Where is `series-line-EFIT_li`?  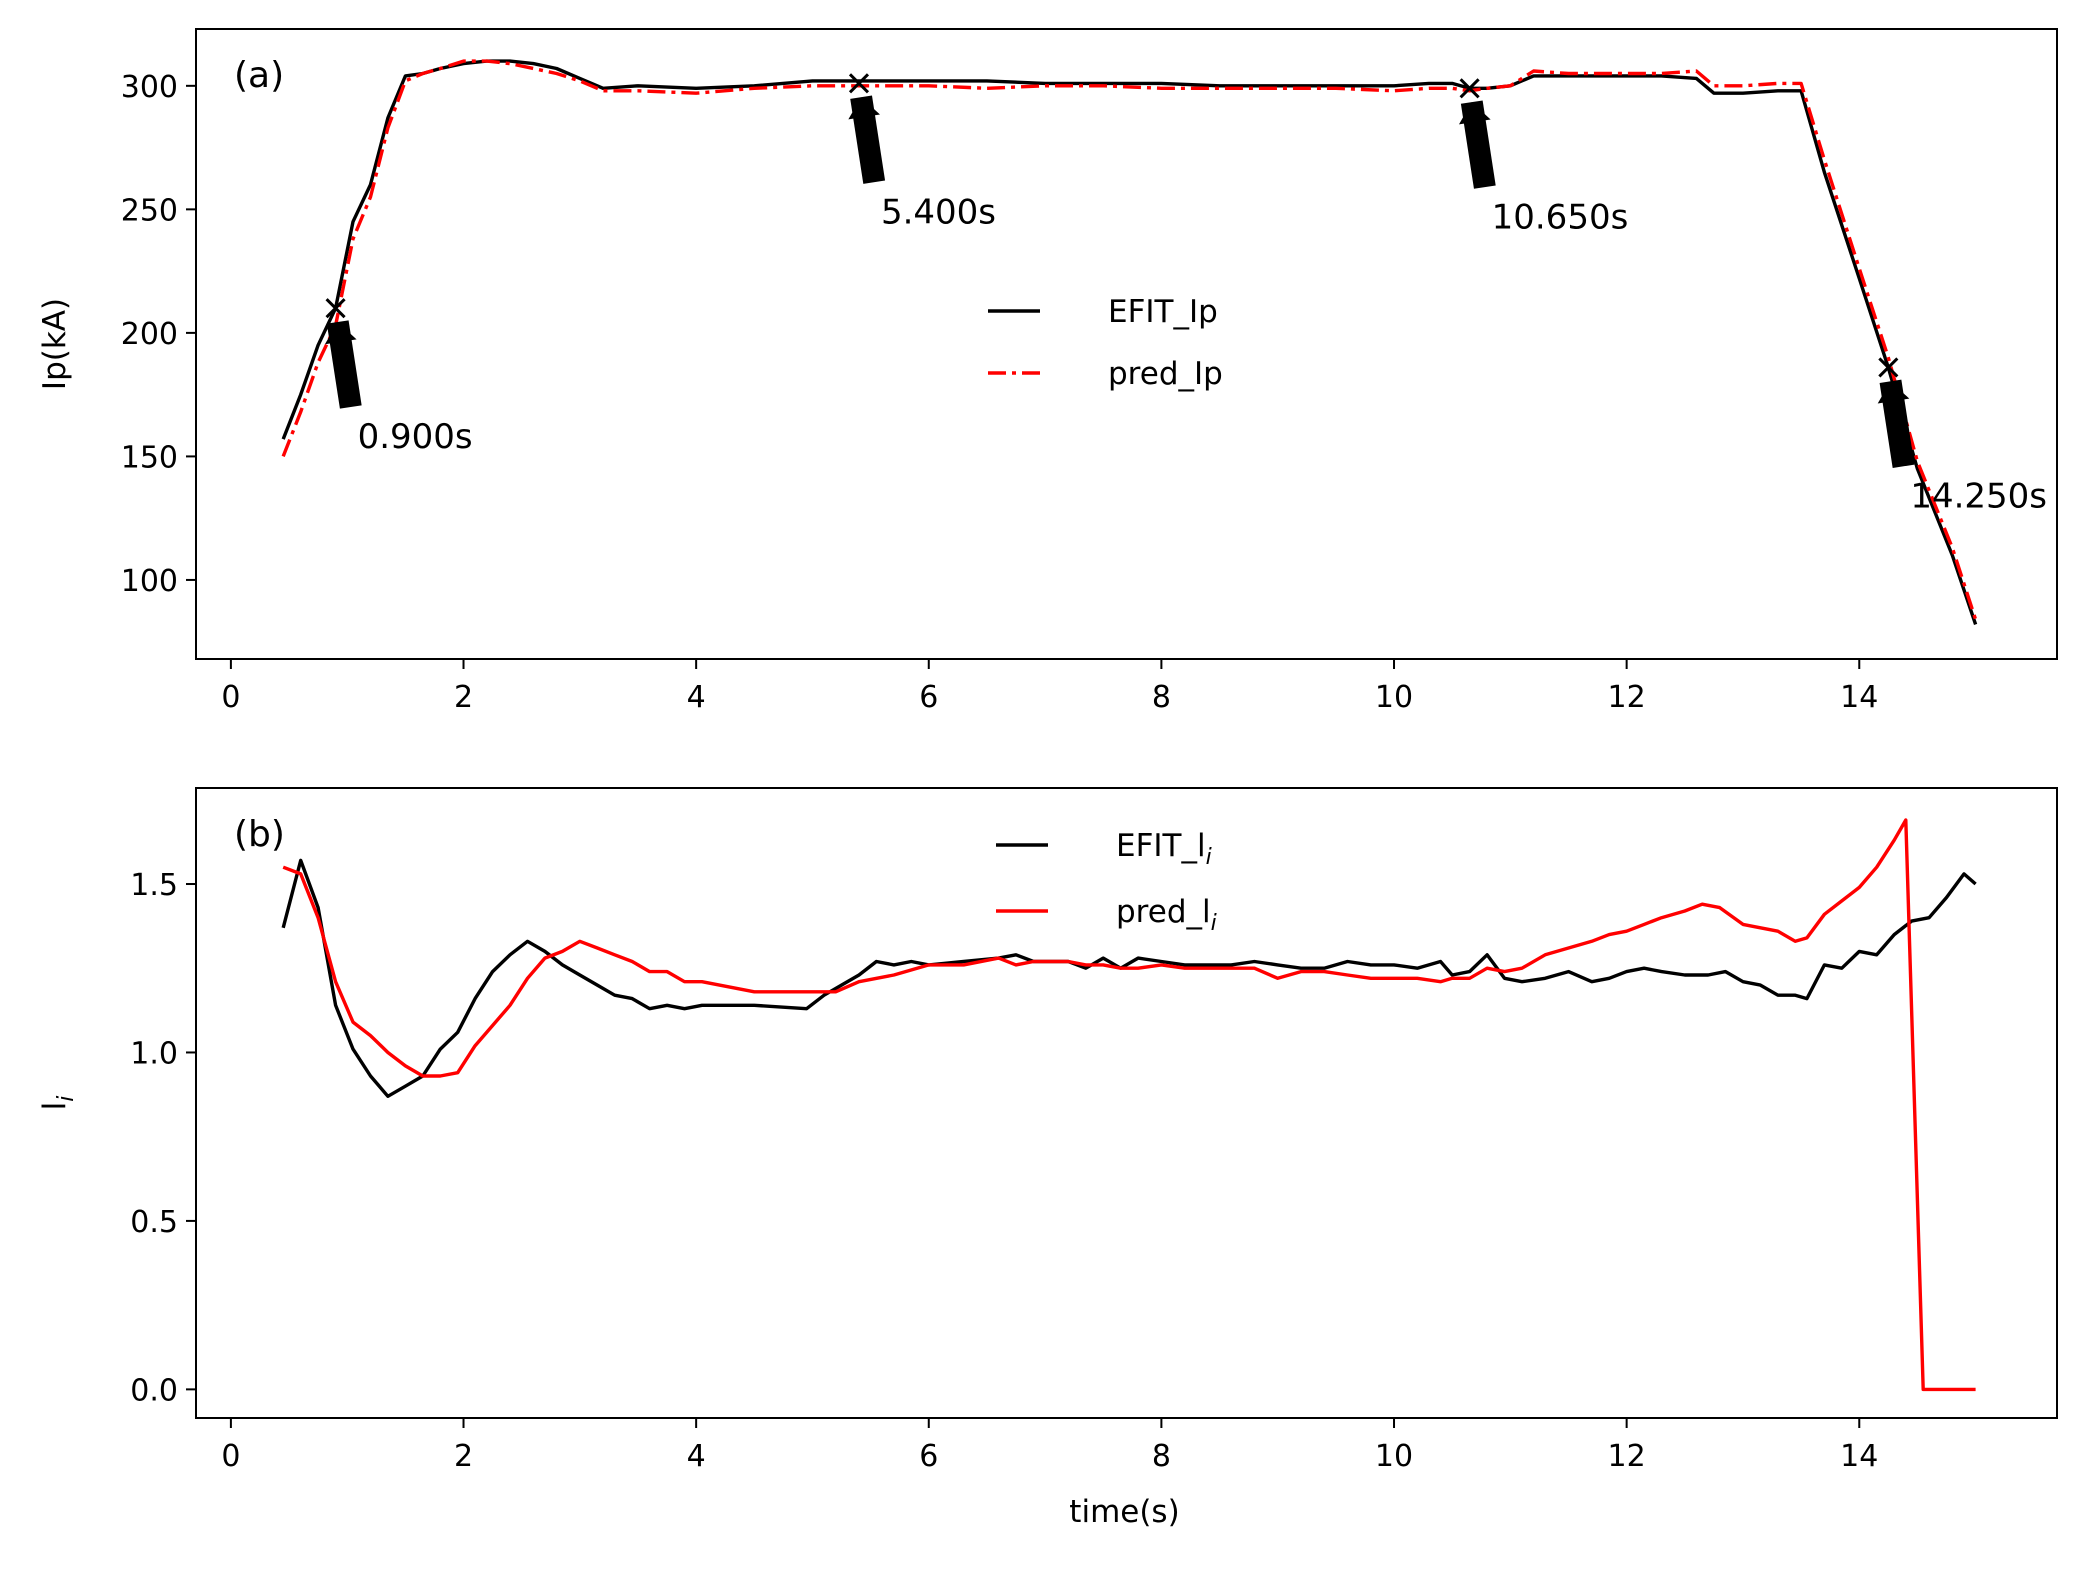 series-line-EFIT_li is located at coordinates (1129, 978).